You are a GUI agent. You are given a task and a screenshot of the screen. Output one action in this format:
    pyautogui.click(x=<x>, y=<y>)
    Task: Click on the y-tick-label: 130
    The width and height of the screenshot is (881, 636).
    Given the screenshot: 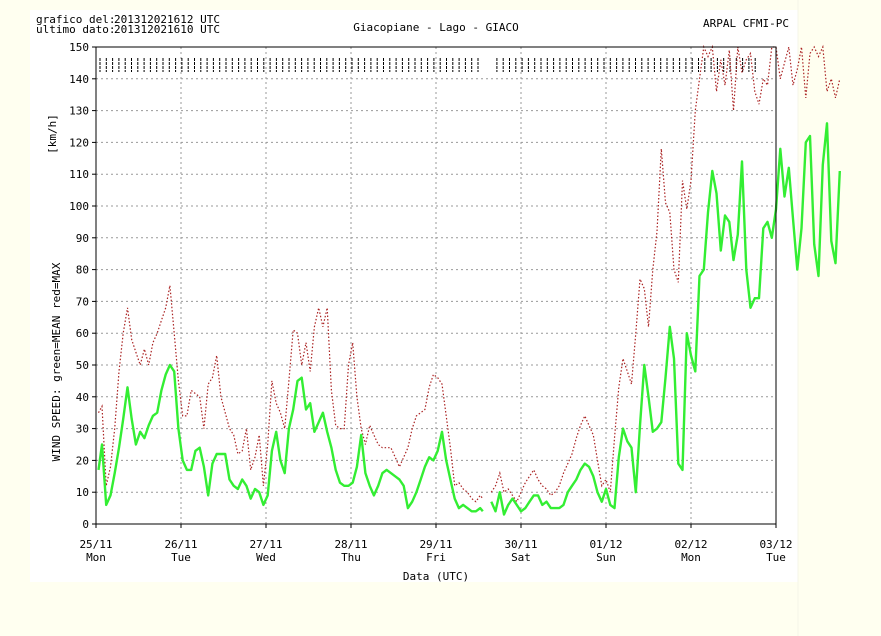 What is the action you would take?
    pyautogui.click(x=79, y=111)
    